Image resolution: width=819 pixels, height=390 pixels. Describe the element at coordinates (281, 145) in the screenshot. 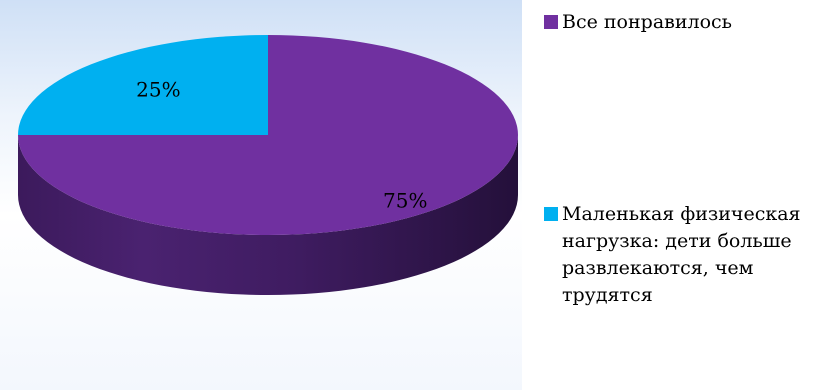

I see `pie-data-labels-group: 75% 25%` at that location.